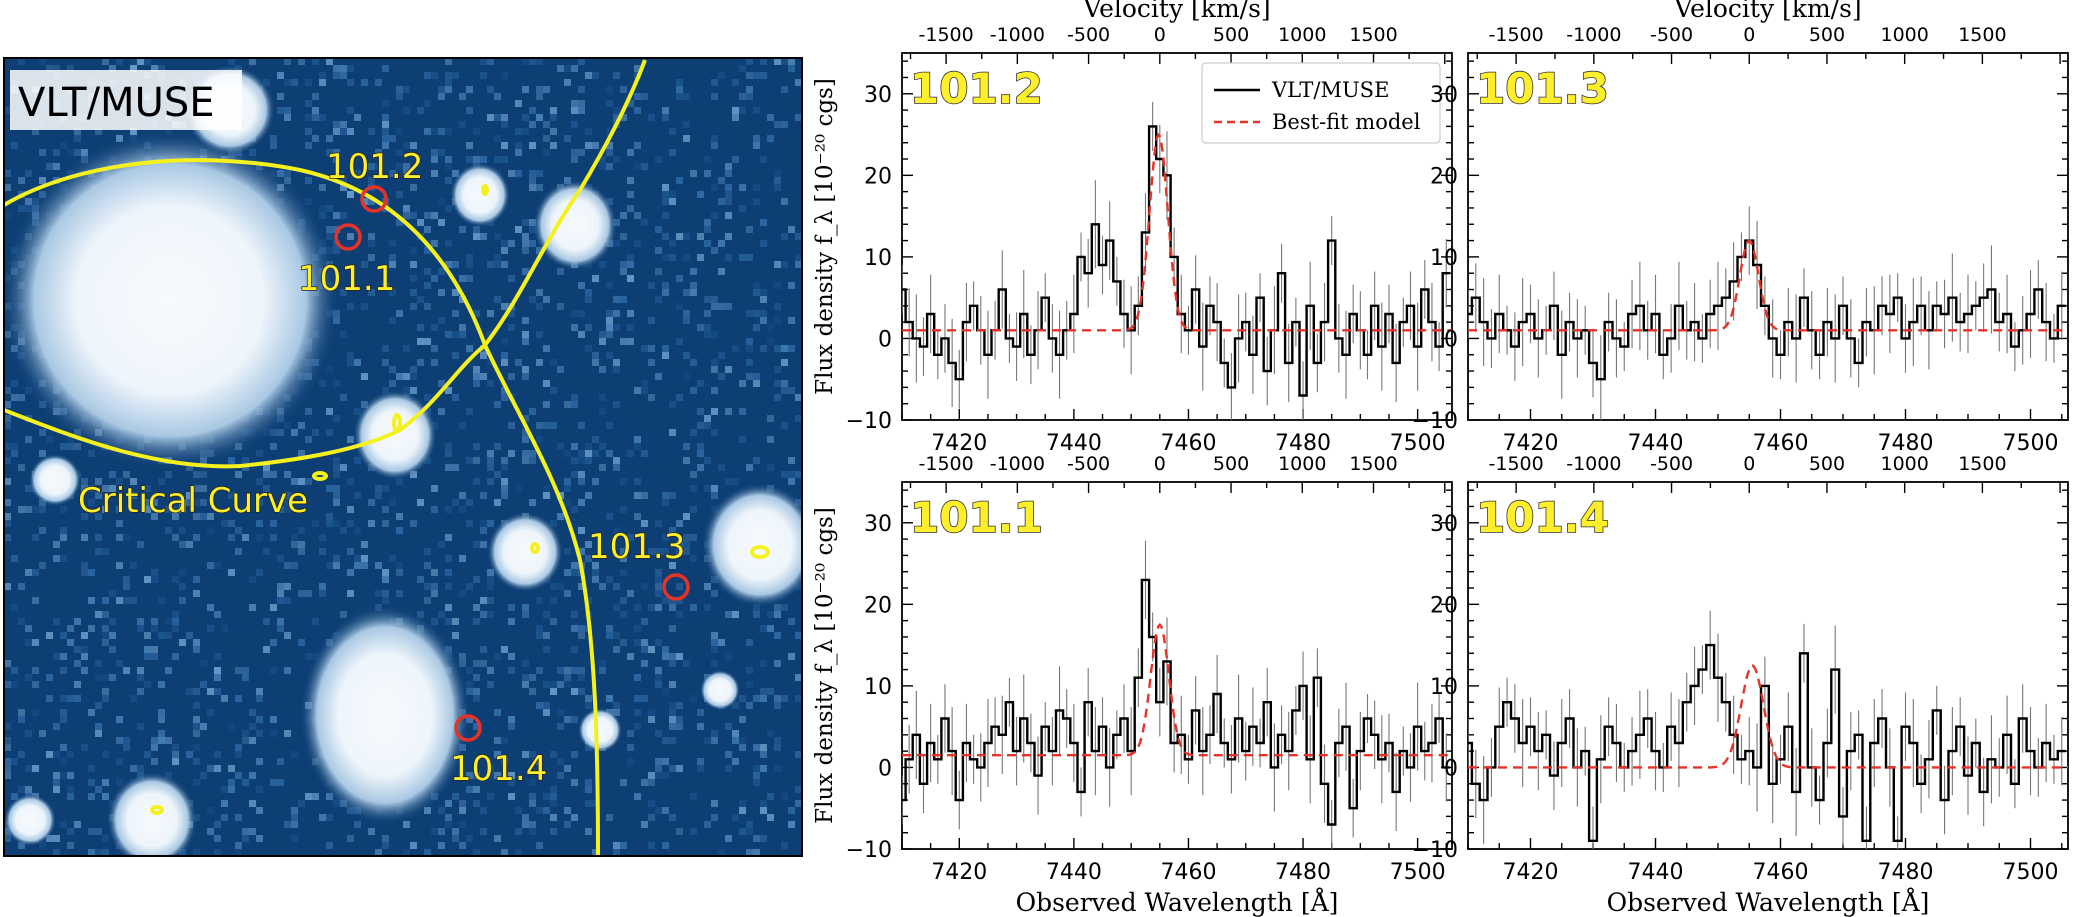 The width and height of the screenshot is (2074, 917). I want to click on galaxy, so click(55, 480).